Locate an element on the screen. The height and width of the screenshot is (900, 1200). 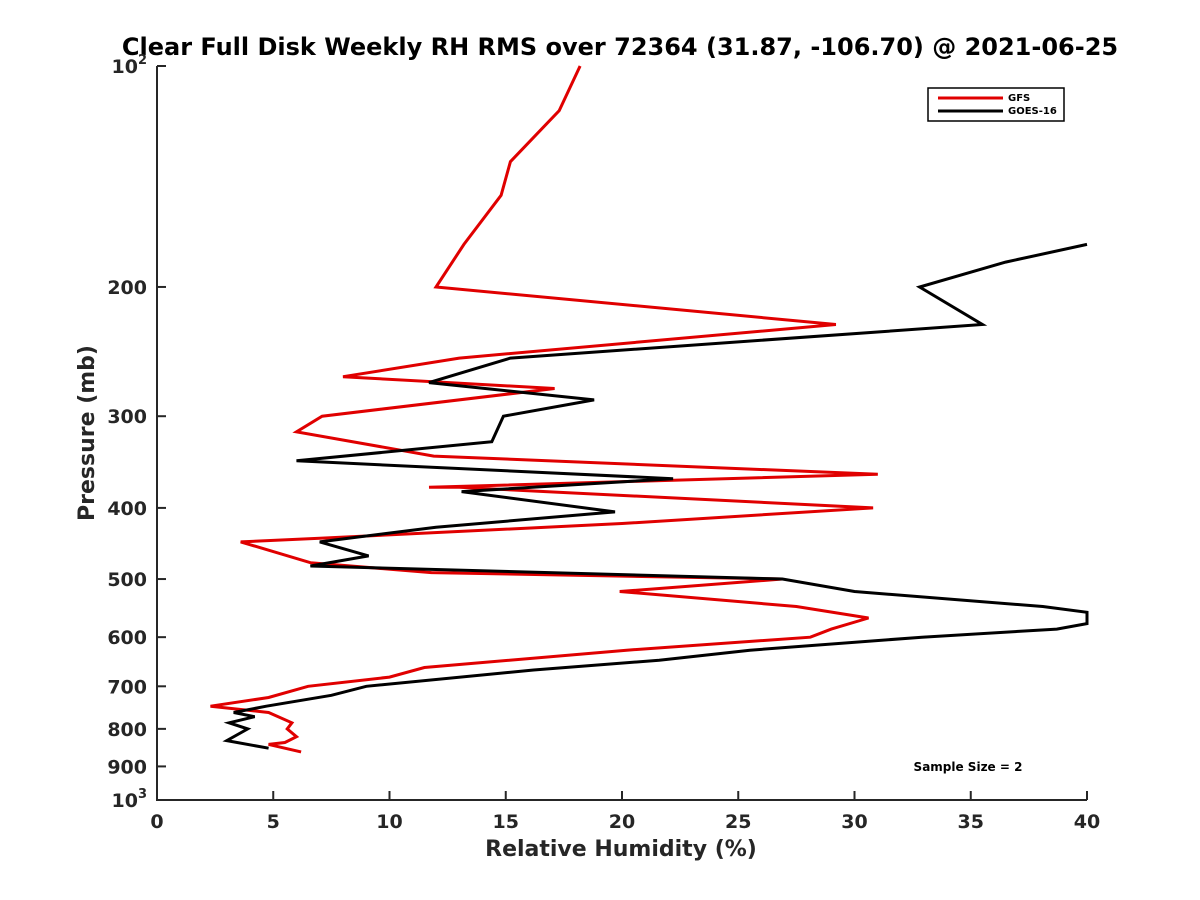
legend: GFS GOES-16 is located at coordinates (996, 104).